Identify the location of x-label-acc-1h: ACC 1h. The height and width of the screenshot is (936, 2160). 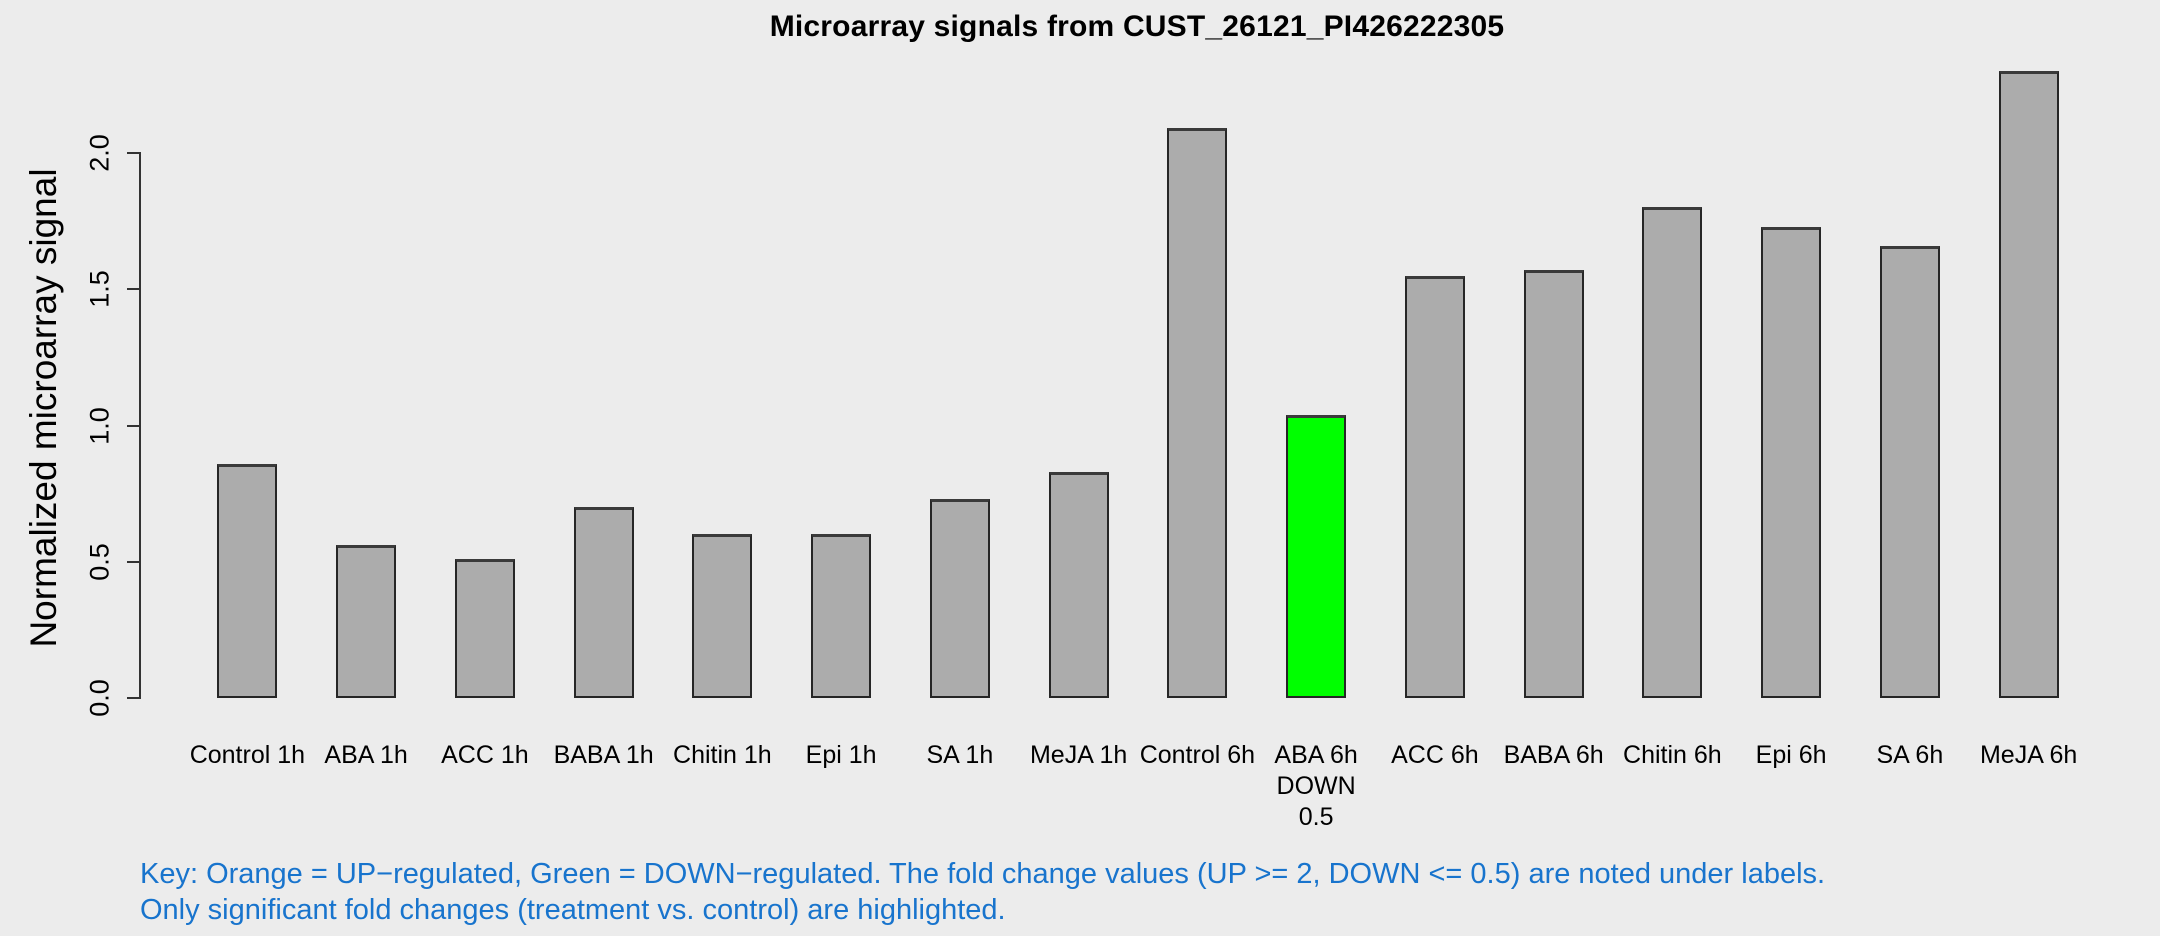
(485, 786).